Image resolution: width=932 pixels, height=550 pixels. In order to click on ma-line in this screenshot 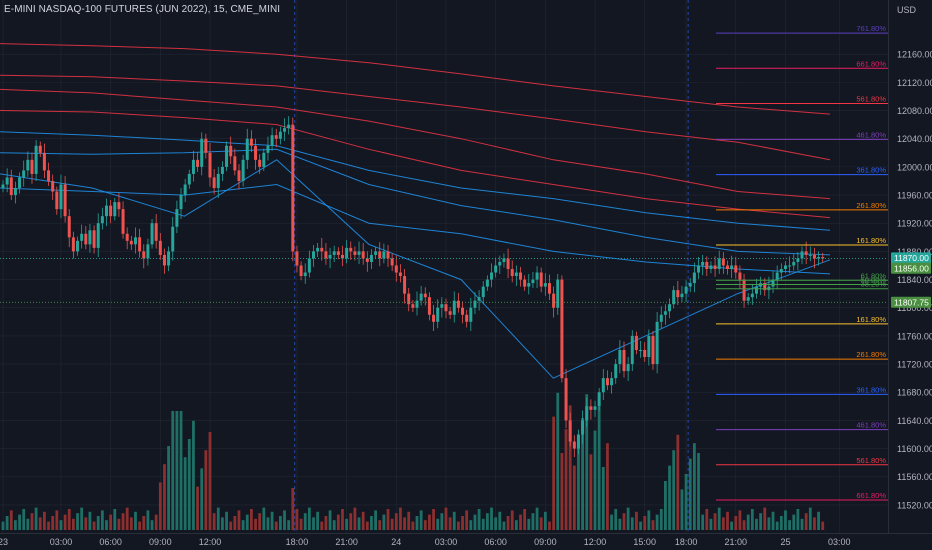, I will do `click(415, 229)`.